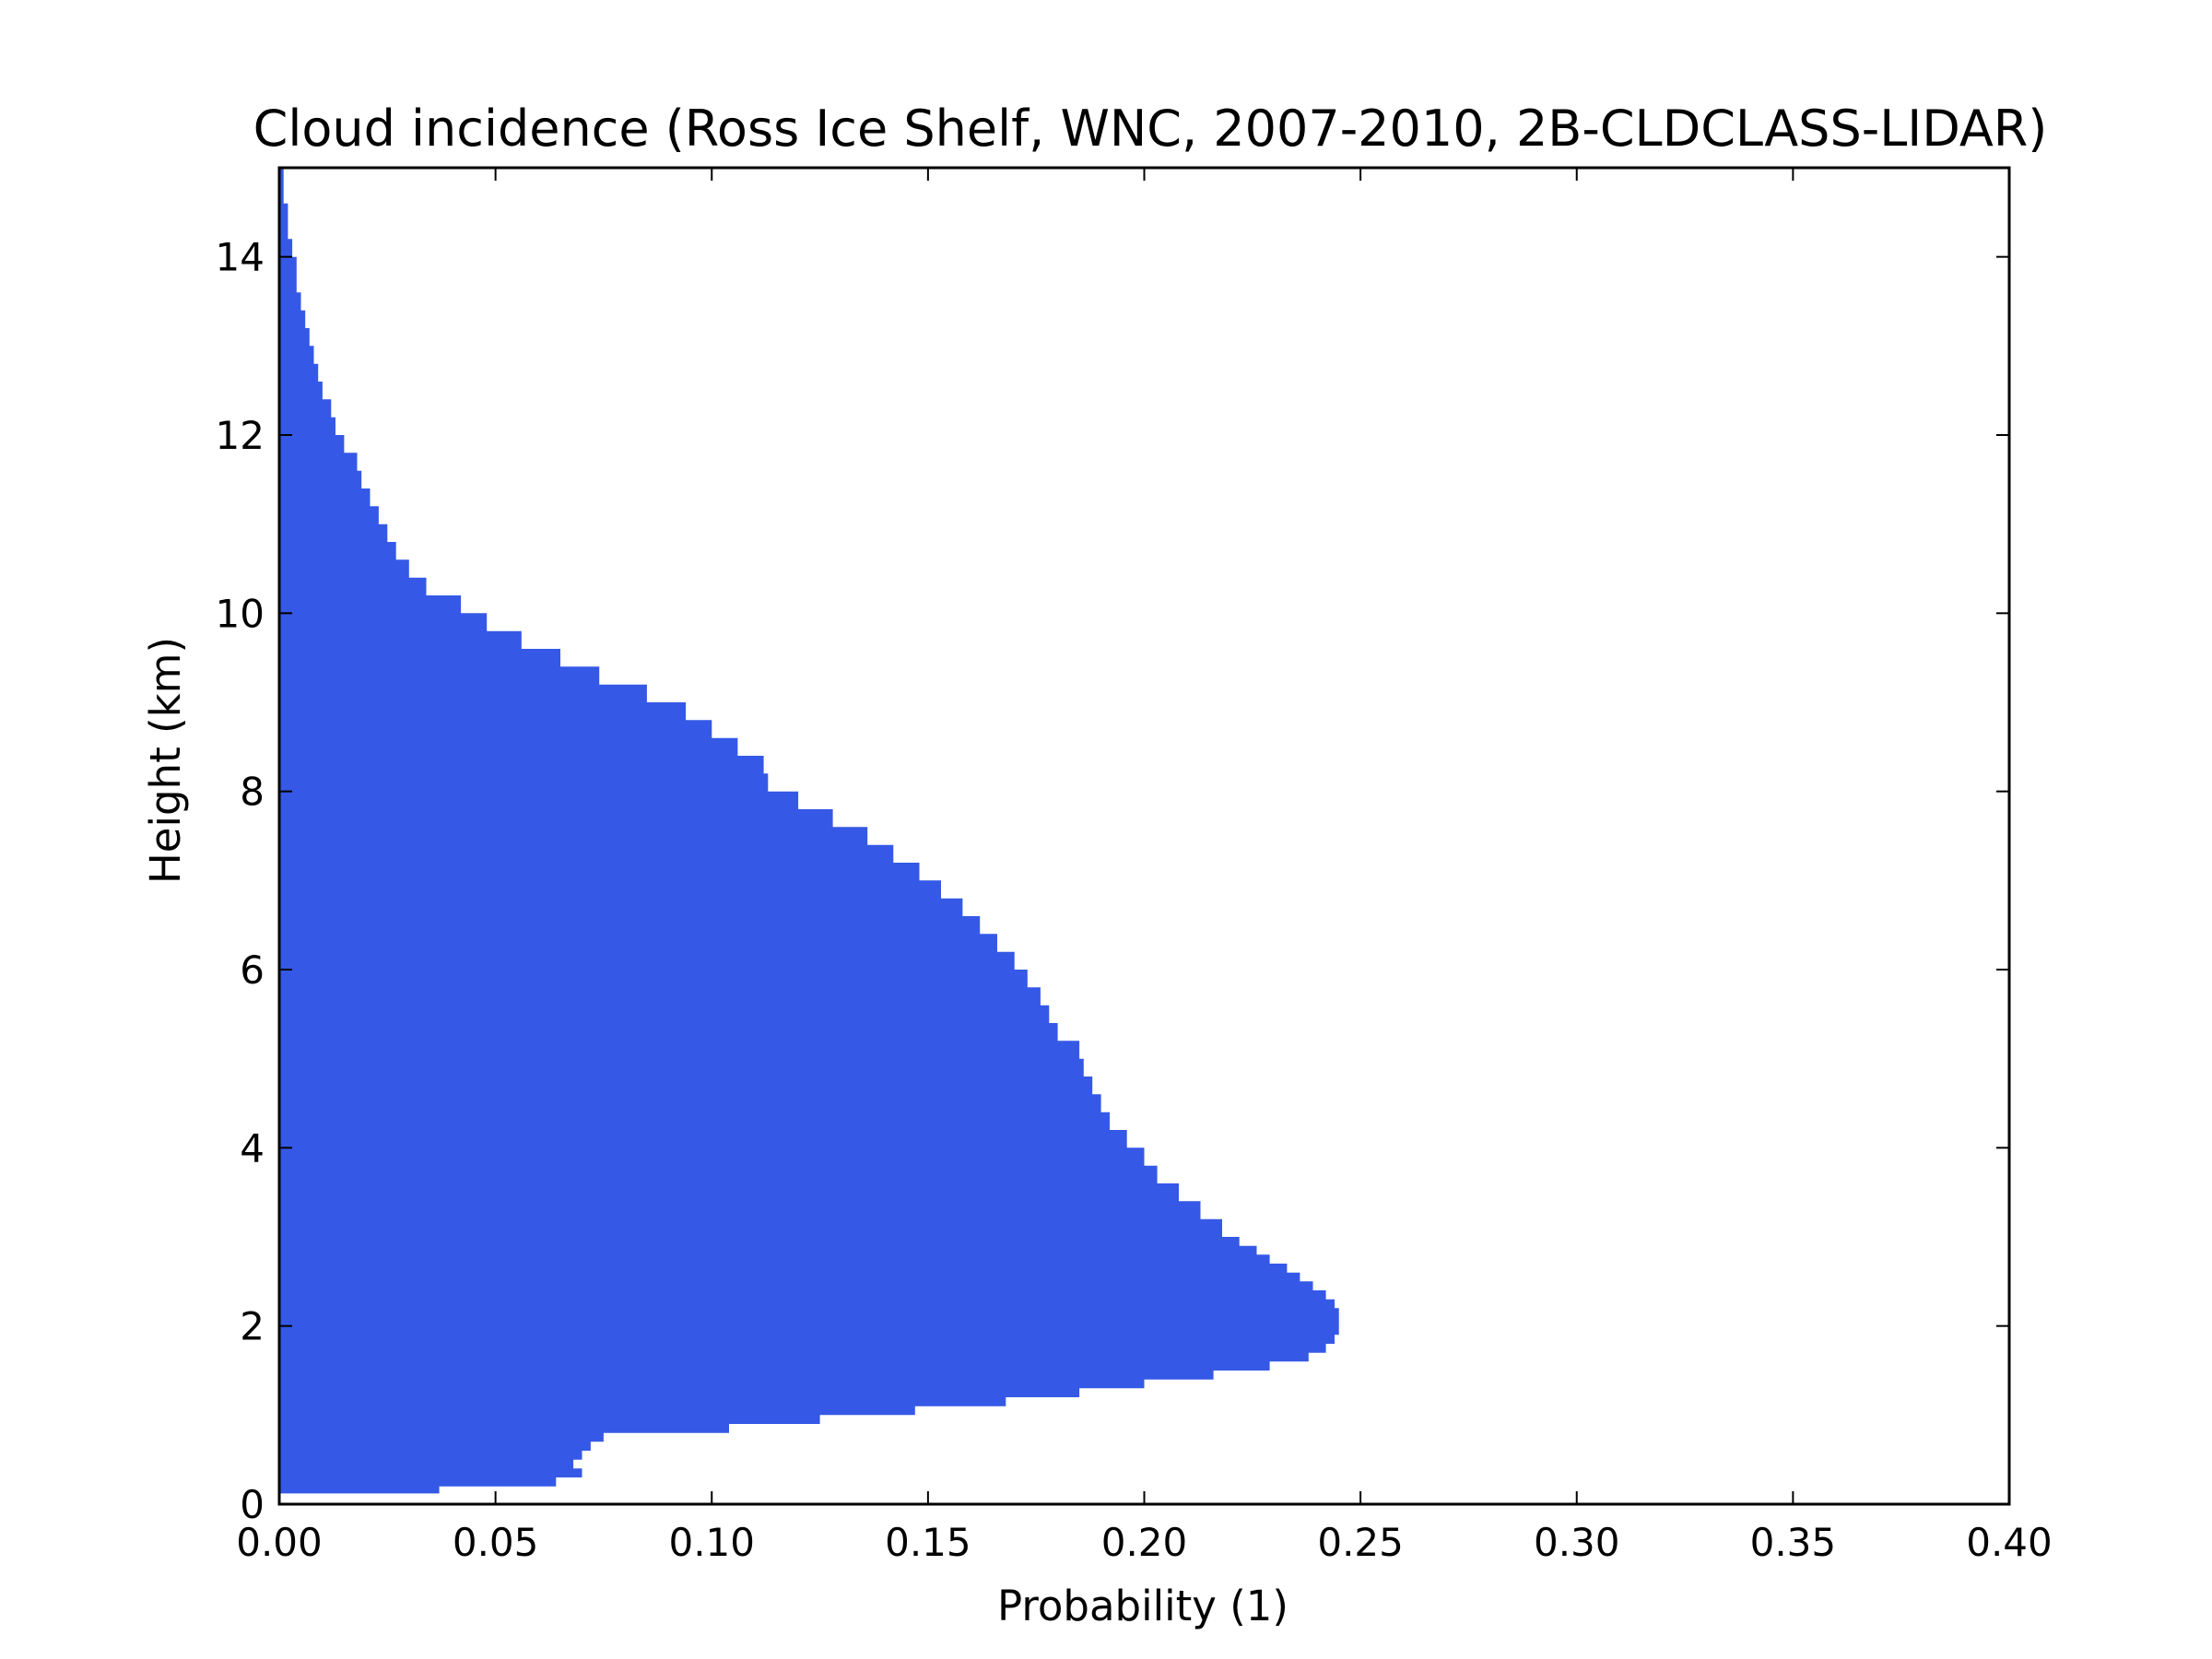 The image size is (2212, 1659). Describe the element at coordinates (240, 613) in the screenshot. I see `y-tick-label: 10` at that location.